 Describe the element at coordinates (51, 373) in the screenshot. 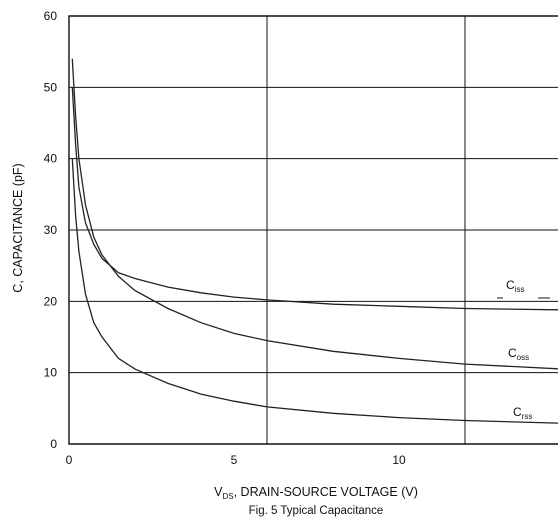

I see `y-tick-label: 10` at that location.